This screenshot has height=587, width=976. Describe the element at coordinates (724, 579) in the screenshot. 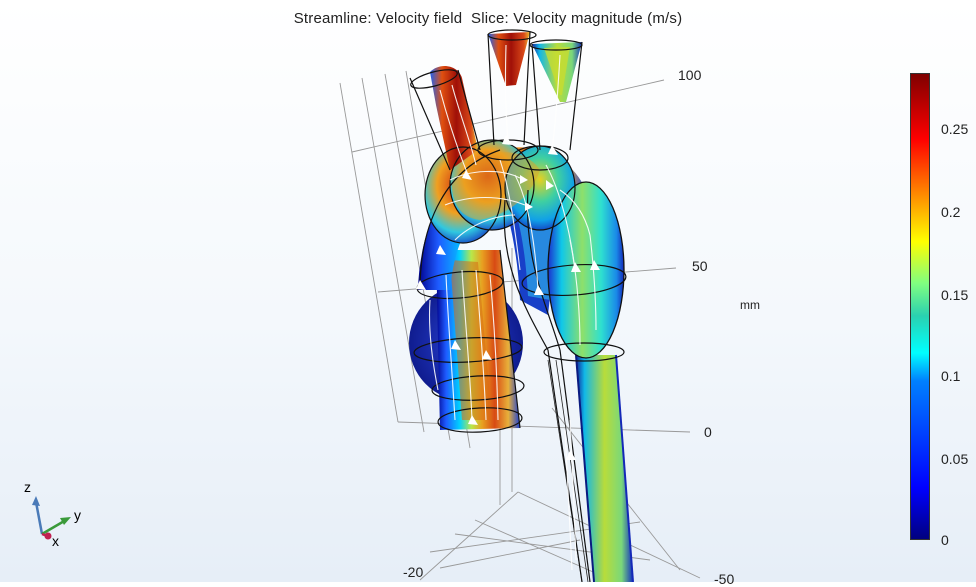

I see `x-tick-label: -50` at that location.